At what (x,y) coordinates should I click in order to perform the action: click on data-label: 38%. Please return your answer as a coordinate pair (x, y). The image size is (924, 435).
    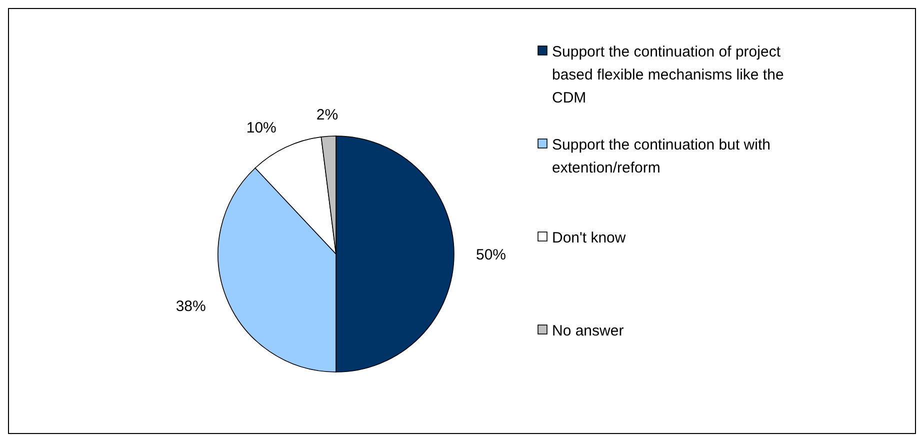
    Looking at the image, I should click on (191, 306).